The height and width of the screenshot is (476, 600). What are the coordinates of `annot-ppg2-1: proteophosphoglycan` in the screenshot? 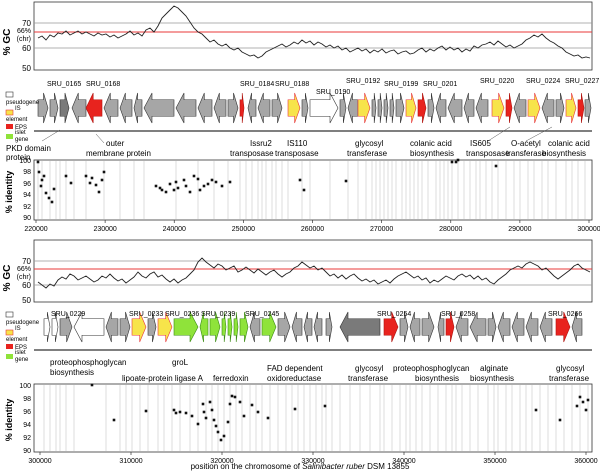 It's located at (431, 368).